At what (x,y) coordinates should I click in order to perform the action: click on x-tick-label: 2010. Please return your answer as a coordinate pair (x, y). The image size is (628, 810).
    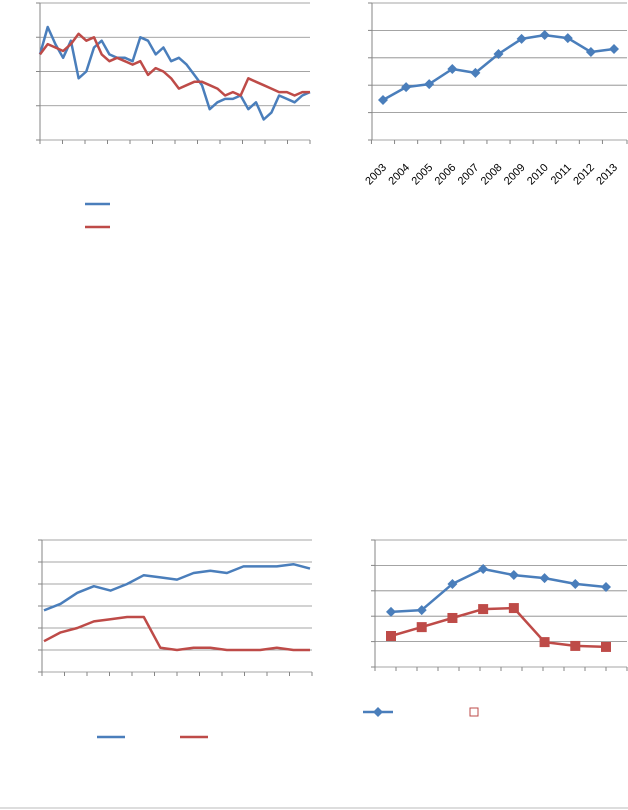
    Looking at the image, I should click on (538, 175).